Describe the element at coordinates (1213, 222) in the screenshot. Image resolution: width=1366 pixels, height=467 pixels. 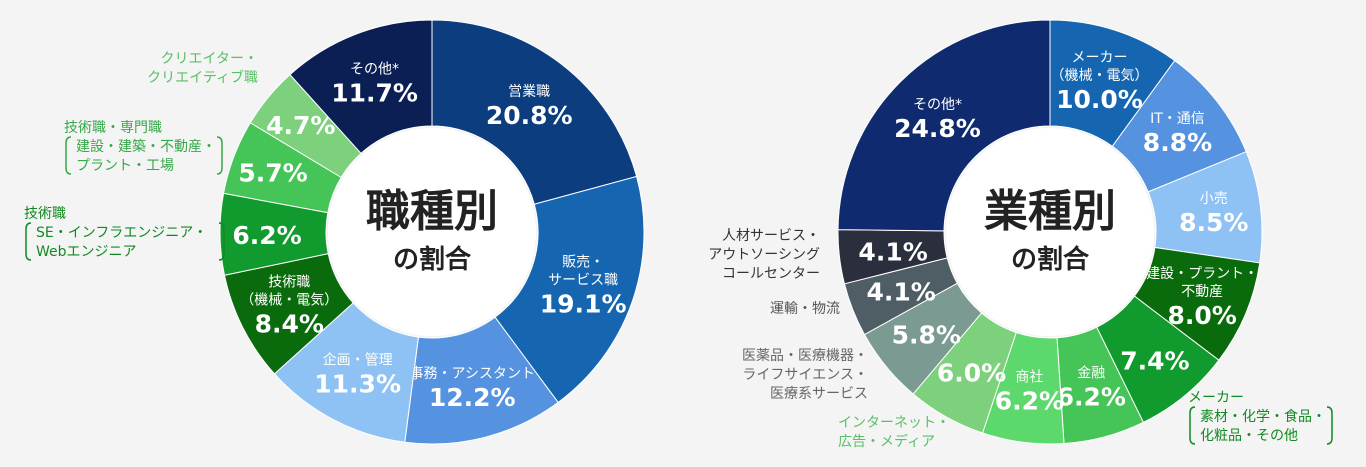
I see `slice-value-label: 8.5%` at that location.